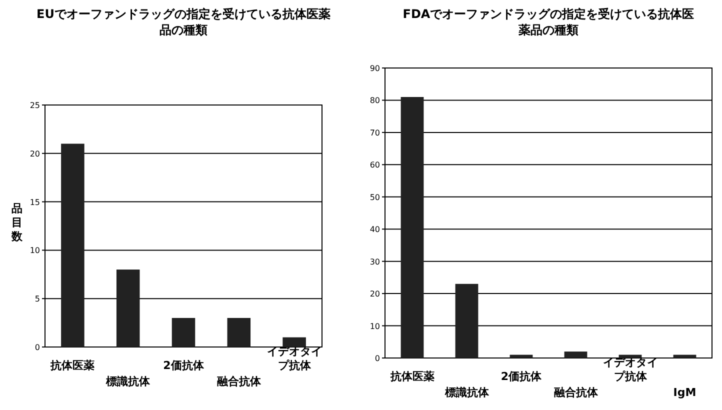 The height and width of the screenshot is (410, 722). I want to click on y-tick-label: 50, so click(375, 197).